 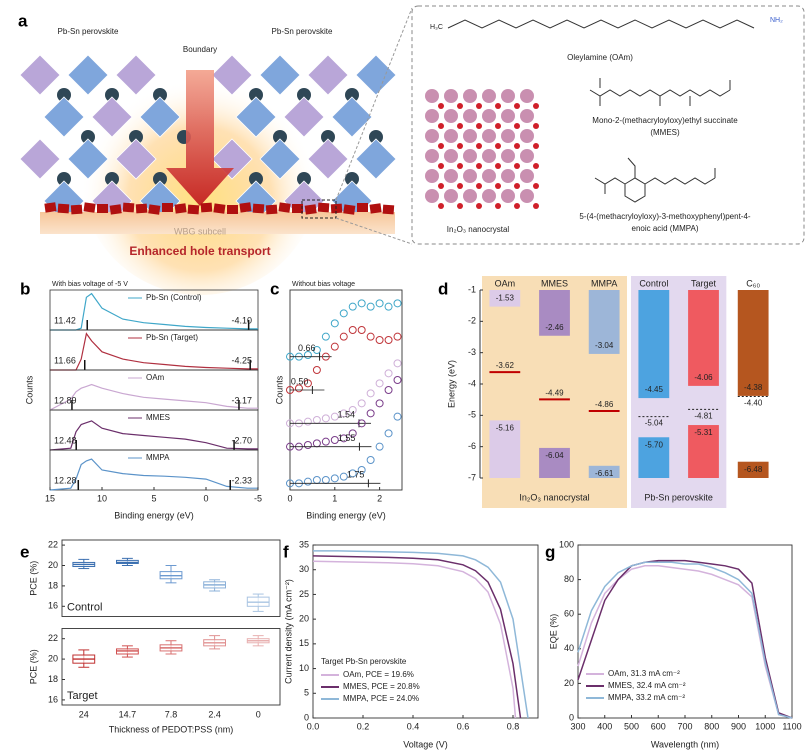 What do you see at coordinates (569, 579) in the screenshot?
I see `y-tick-label: 80` at bounding box center [569, 579].